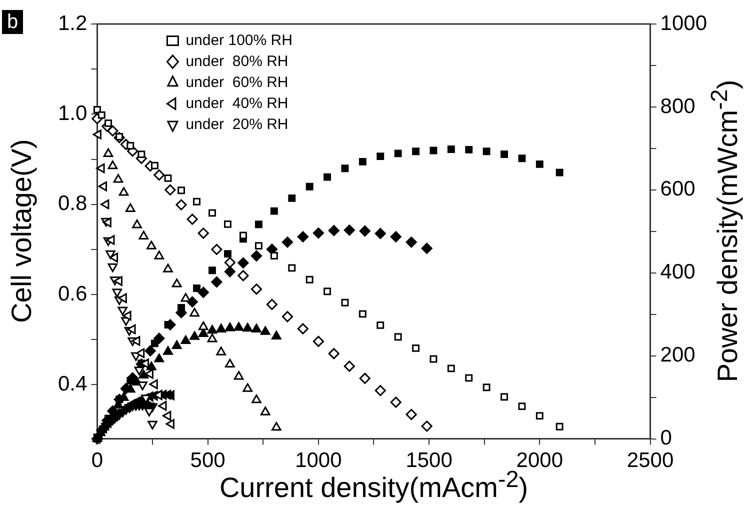 Image resolution: width=747 pixels, height=526 pixels. What do you see at coordinates (97, 460) in the screenshot?
I see `x-tick-label: 0` at bounding box center [97, 460].